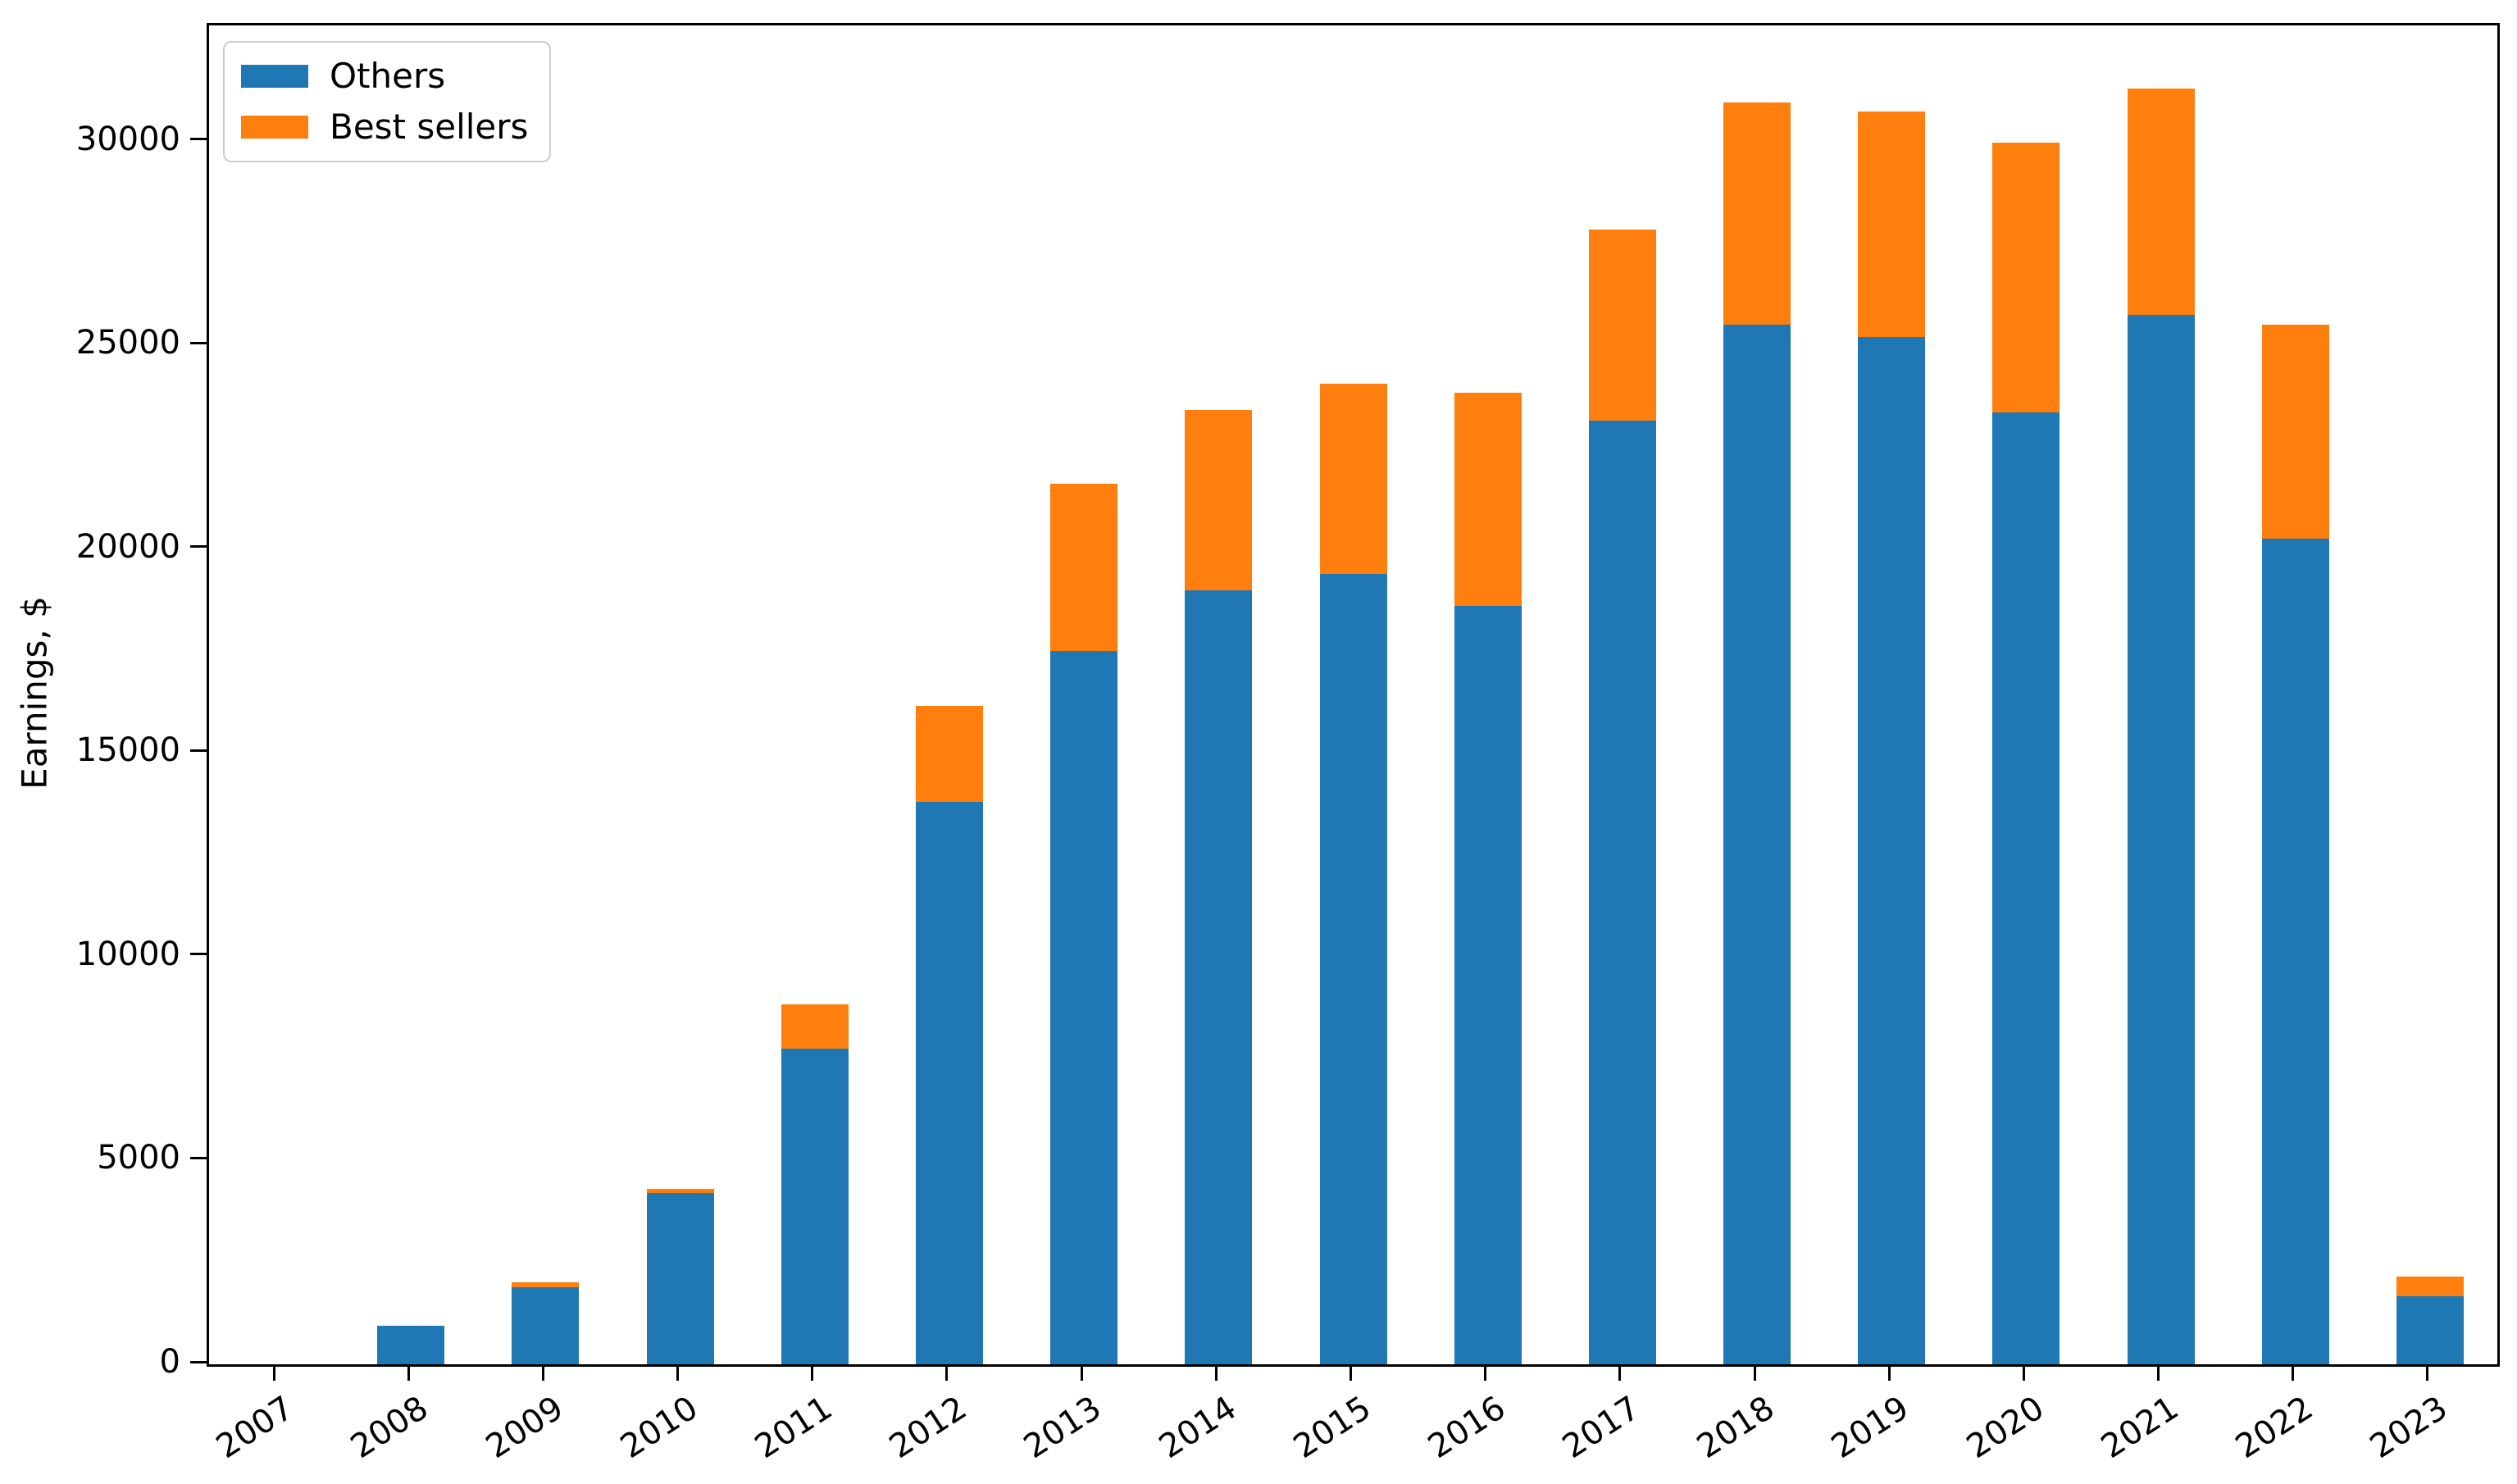  What do you see at coordinates (1467, 1428) in the screenshot?
I see `x-tick-label-2016: 2016` at bounding box center [1467, 1428].